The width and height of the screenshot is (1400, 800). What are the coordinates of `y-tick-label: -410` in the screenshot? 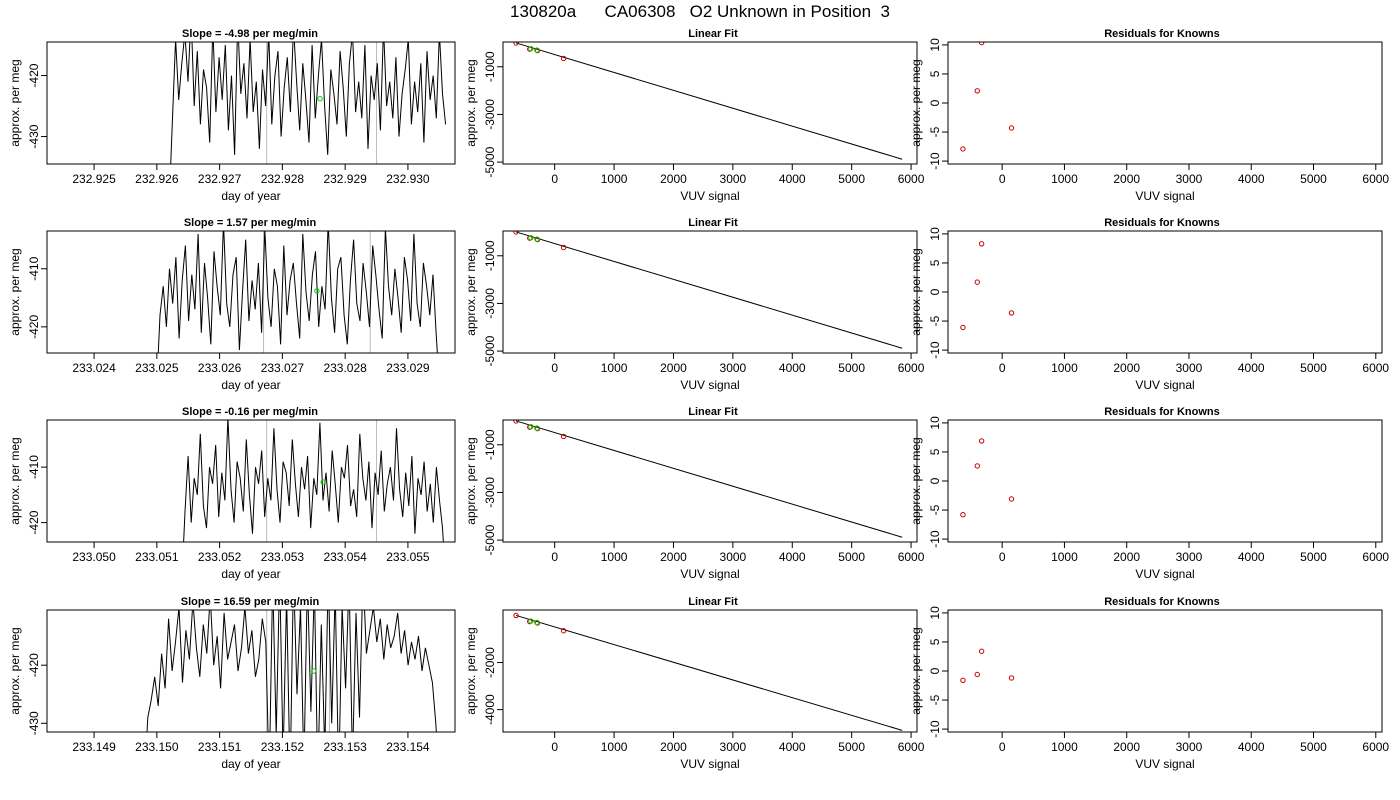 It's located at (34, 268).